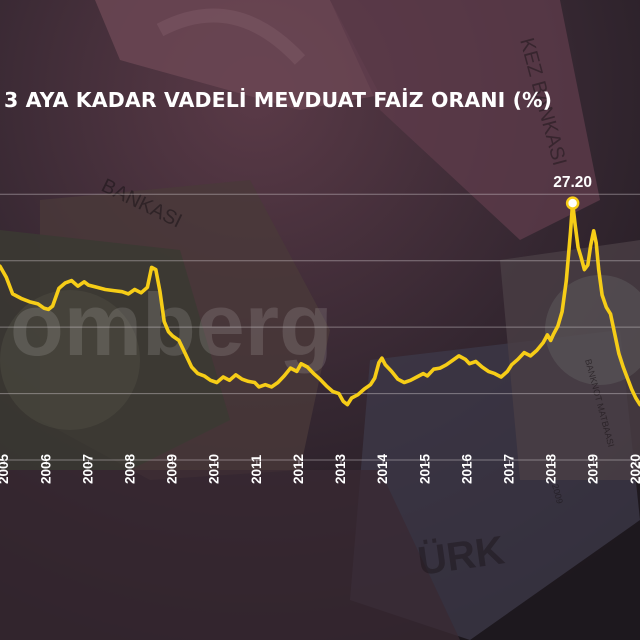 The height and width of the screenshot is (640, 640). What do you see at coordinates (572, 182) in the screenshot?
I see `peak-label-0: 27.20` at bounding box center [572, 182].